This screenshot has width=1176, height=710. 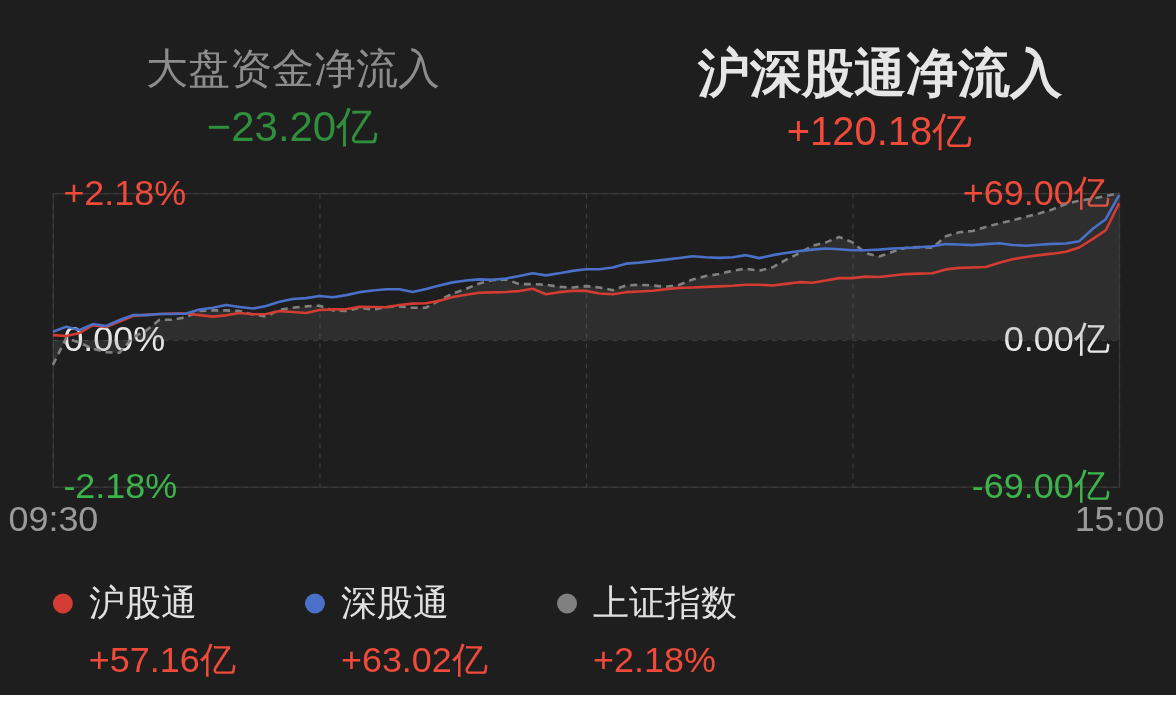 I want to click on y2-tick-label: 0.00亿, so click(x=1056, y=339).